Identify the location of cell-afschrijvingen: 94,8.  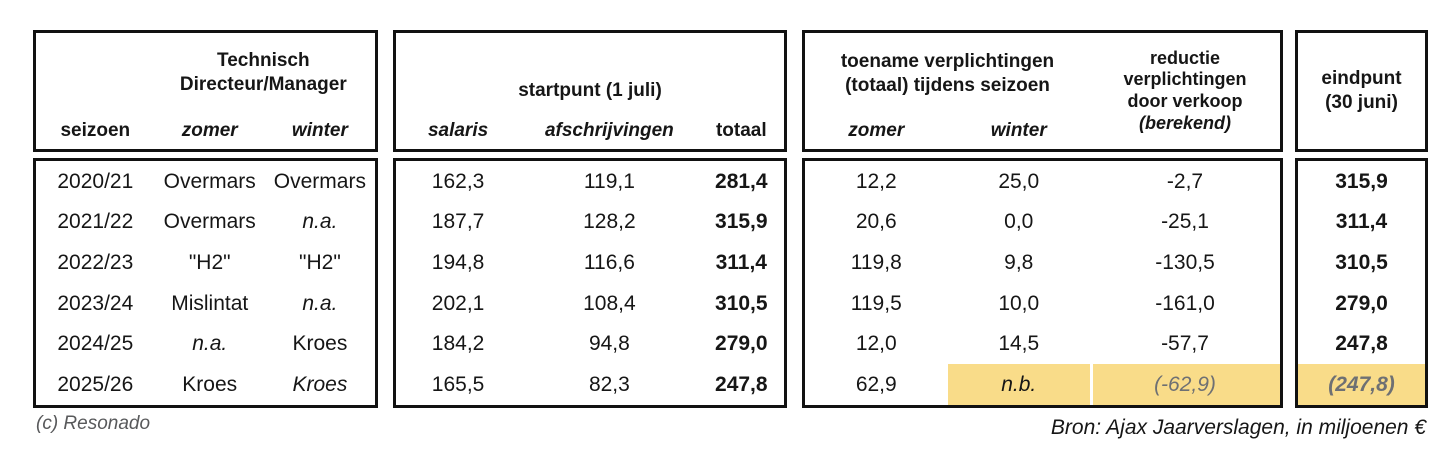
(609, 344).